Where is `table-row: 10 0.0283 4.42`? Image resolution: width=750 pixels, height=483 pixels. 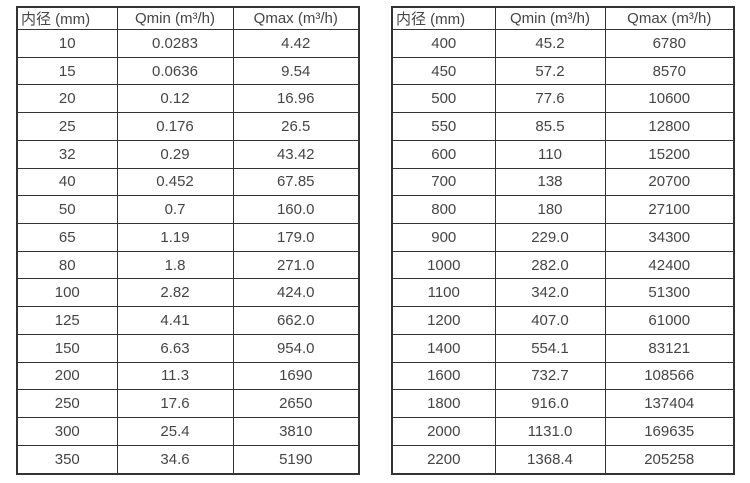
table-row: 10 0.0283 4.42 is located at coordinates (188, 43).